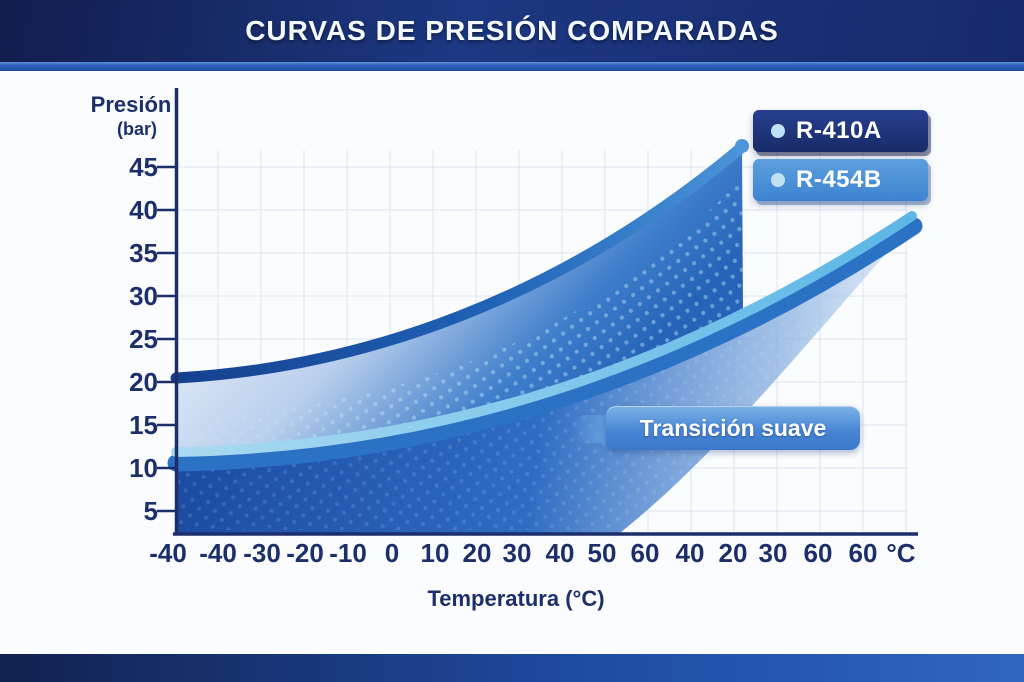 The image size is (1024, 682). I want to click on y-tick-label: 15, so click(143, 425).